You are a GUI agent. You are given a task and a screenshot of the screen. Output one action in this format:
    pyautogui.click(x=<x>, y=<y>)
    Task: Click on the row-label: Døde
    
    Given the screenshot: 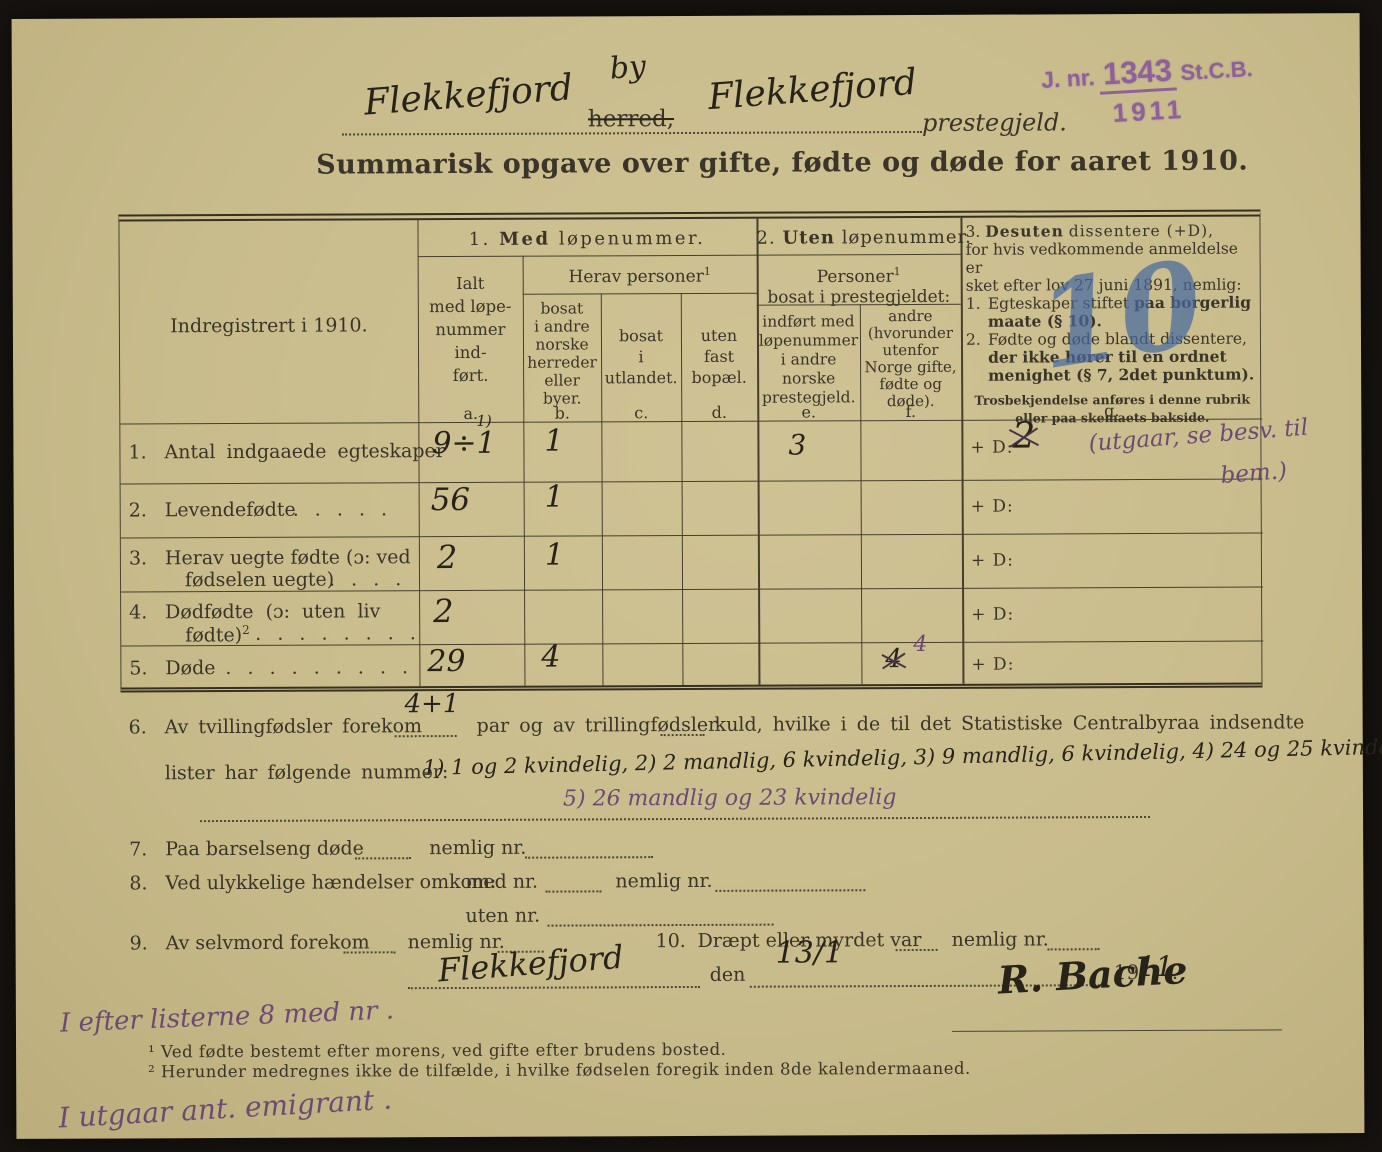 What is the action you would take?
    pyautogui.click(x=190, y=668)
    